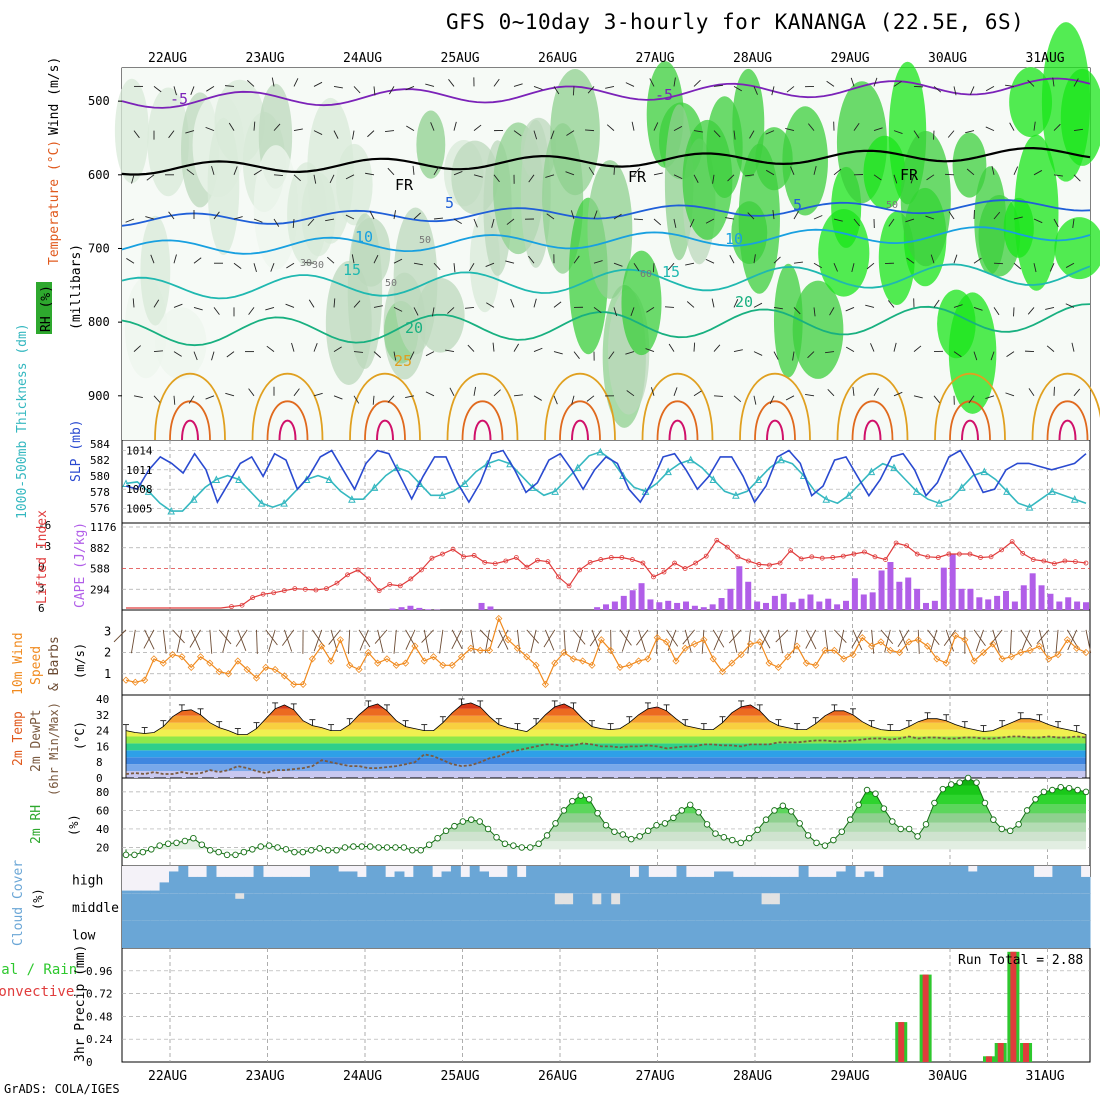  Describe the element at coordinates (100, 492) in the screenshot. I see `thickness-tick-label: 578` at that location.